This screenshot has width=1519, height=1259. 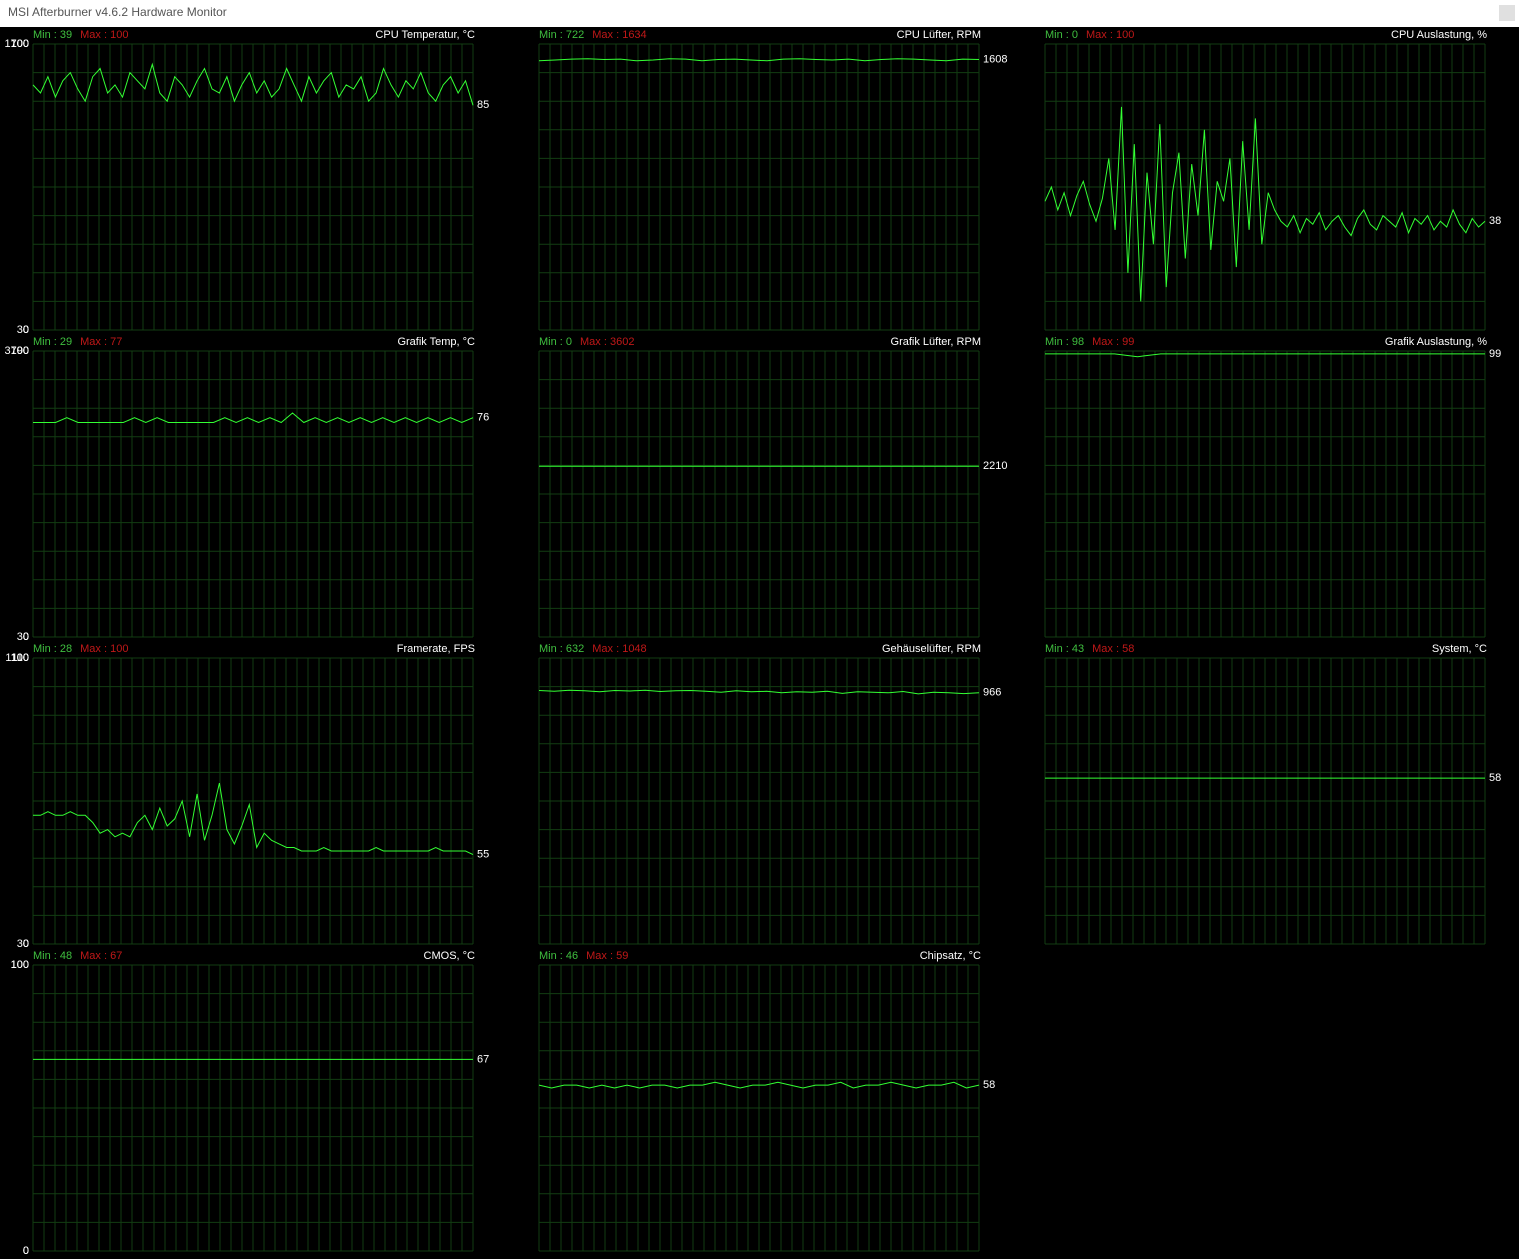 What do you see at coordinates (52, 342) in the screenshot?
I see `min-label: Min : 29` at bounding box center [52, 342].